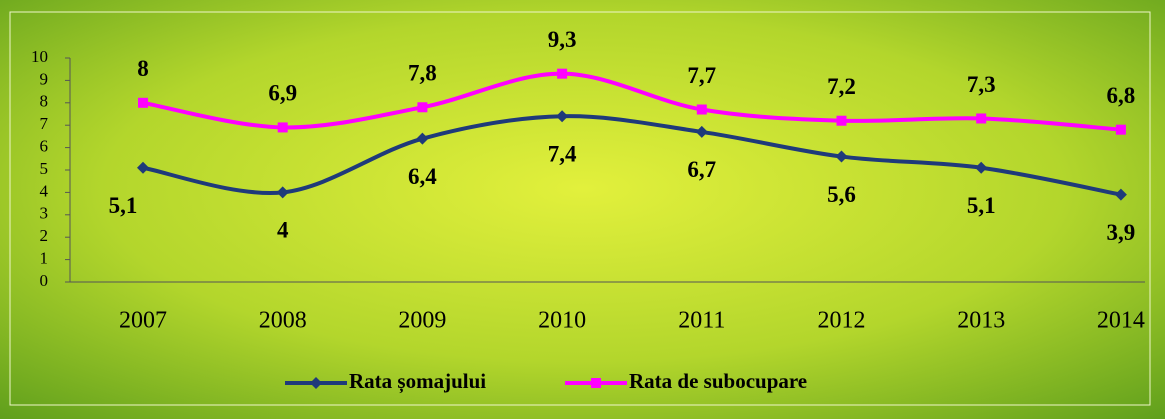 The height and width of the screenshot is (419, 1165). What do you see at coordinates (701, 321) in the screenshot?
I see `x-tick-label: 2011` at bounding box center [701, 321].